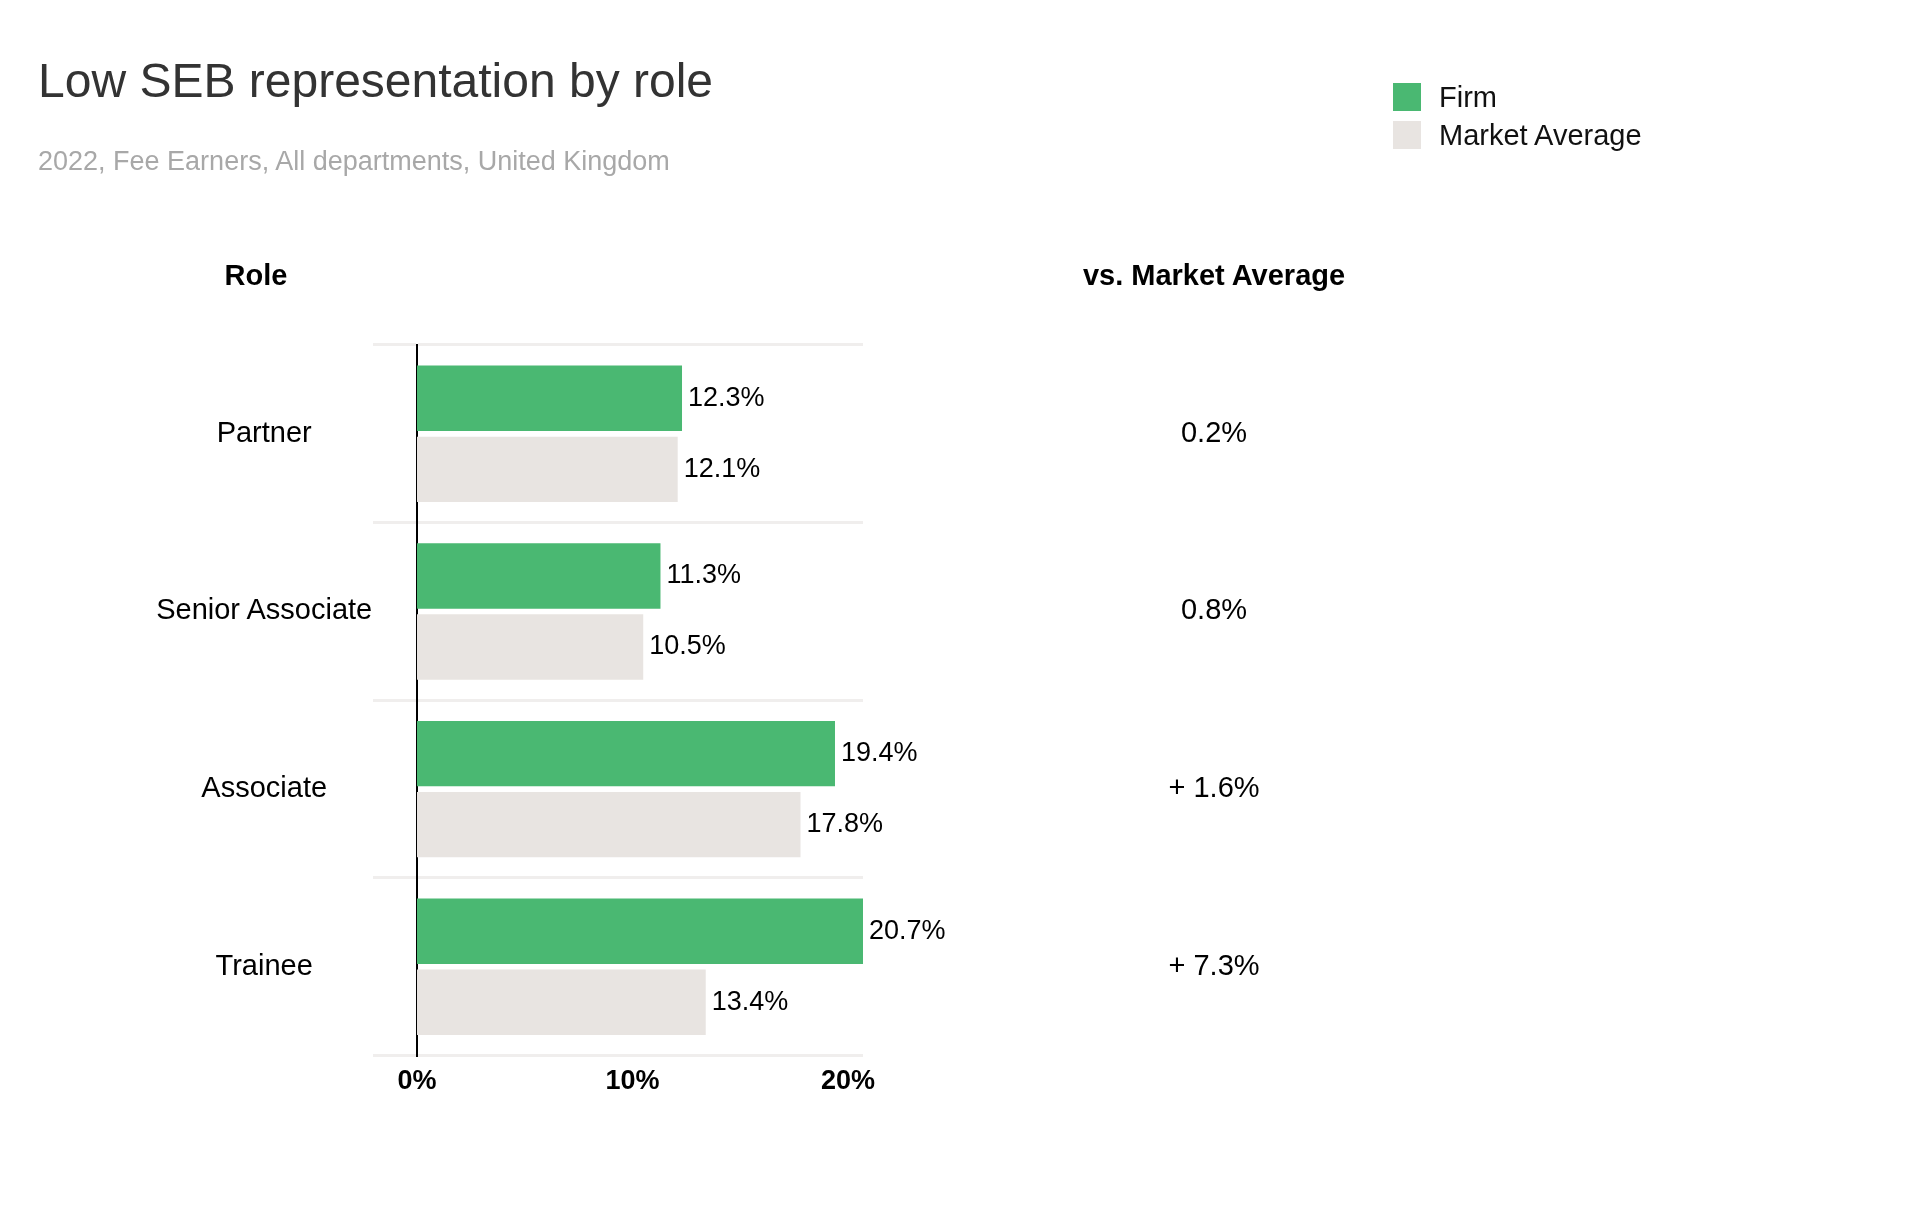 The image size is (1920, 1228). I want to click on text: 12.3%, so click(726, 396).